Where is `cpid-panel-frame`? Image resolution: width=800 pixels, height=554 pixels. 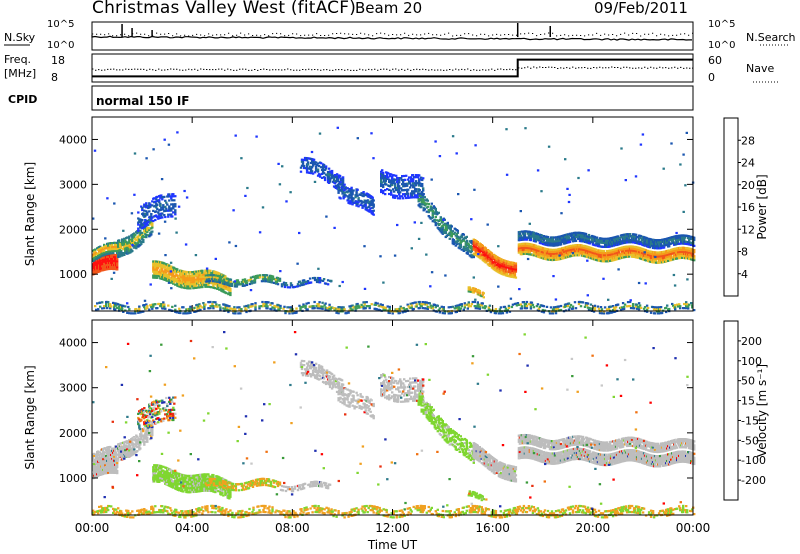
cpid-panel-frame is located at coordinates (392, 98).